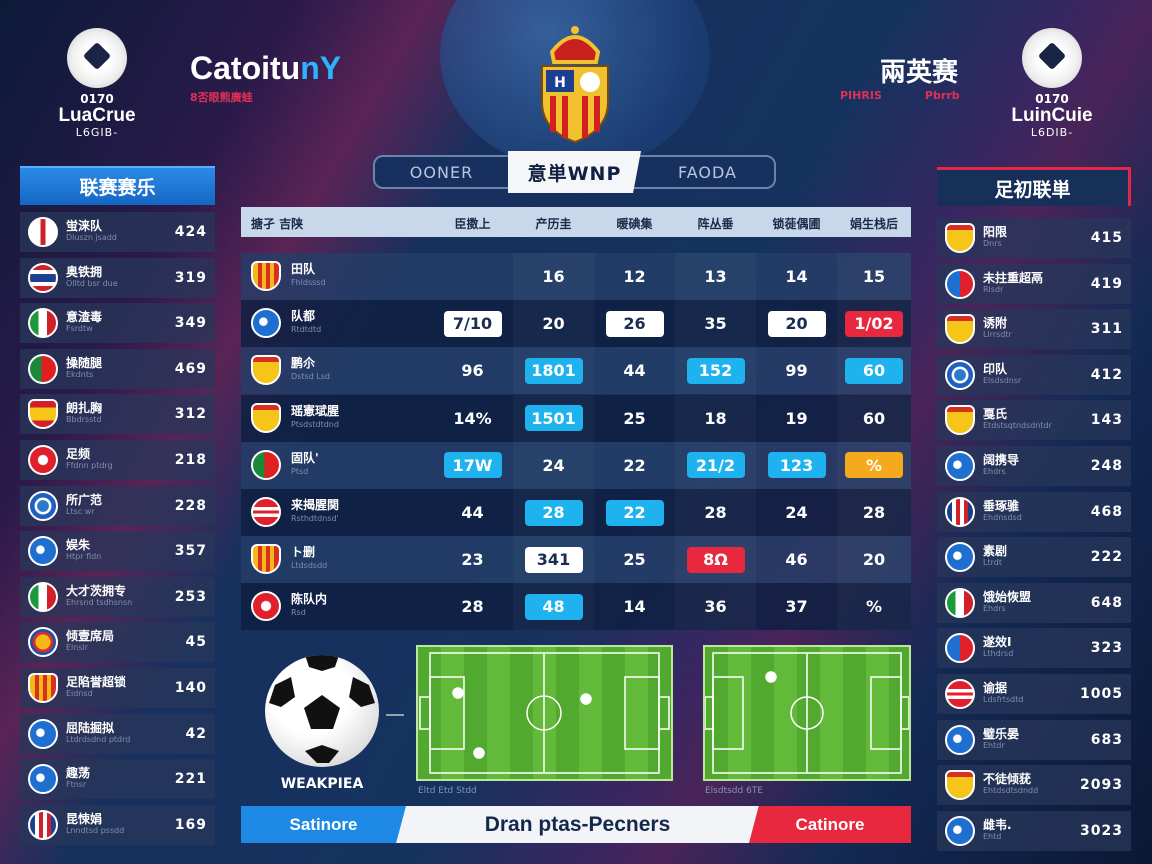 The image size is (1152, 864). I want to click on tab-2: FAODA, so click(707, 172).